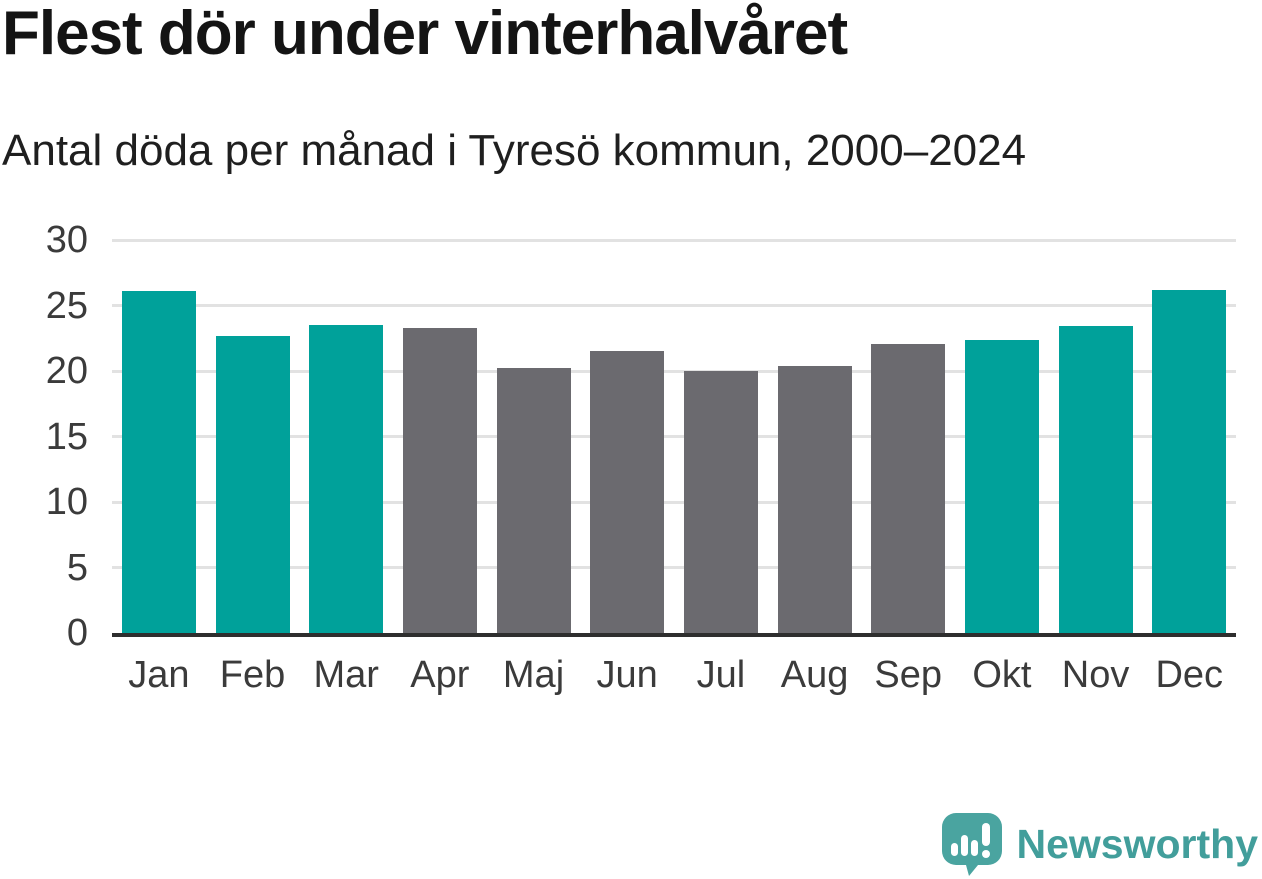 This screenshot has width=1262, height=879. Describe the element at coordinates (425, 34) in the screenshot. I see `chart-title: Flest dör under vinterhalvåret` at that location.